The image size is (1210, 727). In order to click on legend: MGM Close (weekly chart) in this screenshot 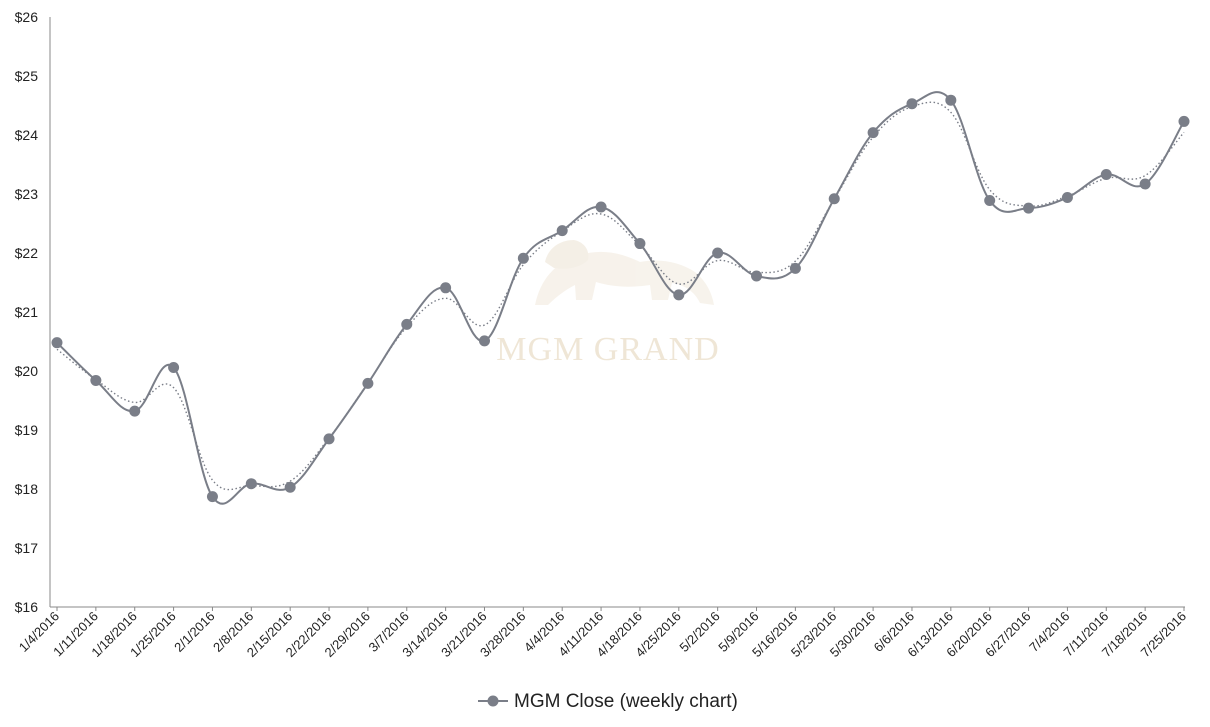, I will do `click(608, 701)`.